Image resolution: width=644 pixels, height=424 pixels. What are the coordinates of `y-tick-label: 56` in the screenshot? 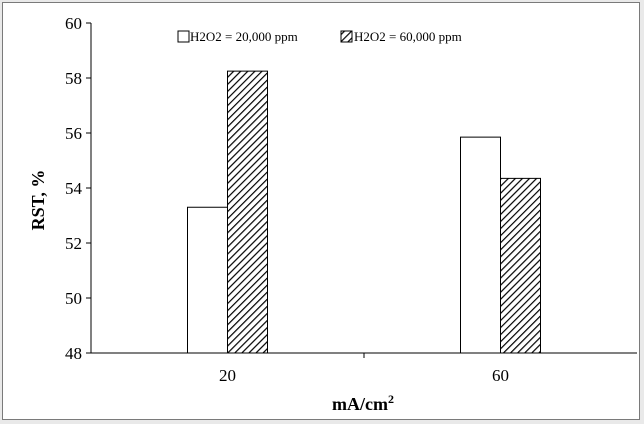 It's located at (73, 133).